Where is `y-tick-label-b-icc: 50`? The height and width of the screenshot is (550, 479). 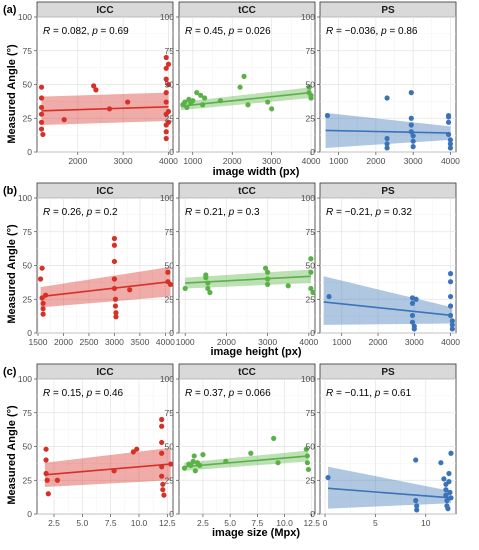 y-tick-label-b-icc: 50 is located at coordinates (28, 266).